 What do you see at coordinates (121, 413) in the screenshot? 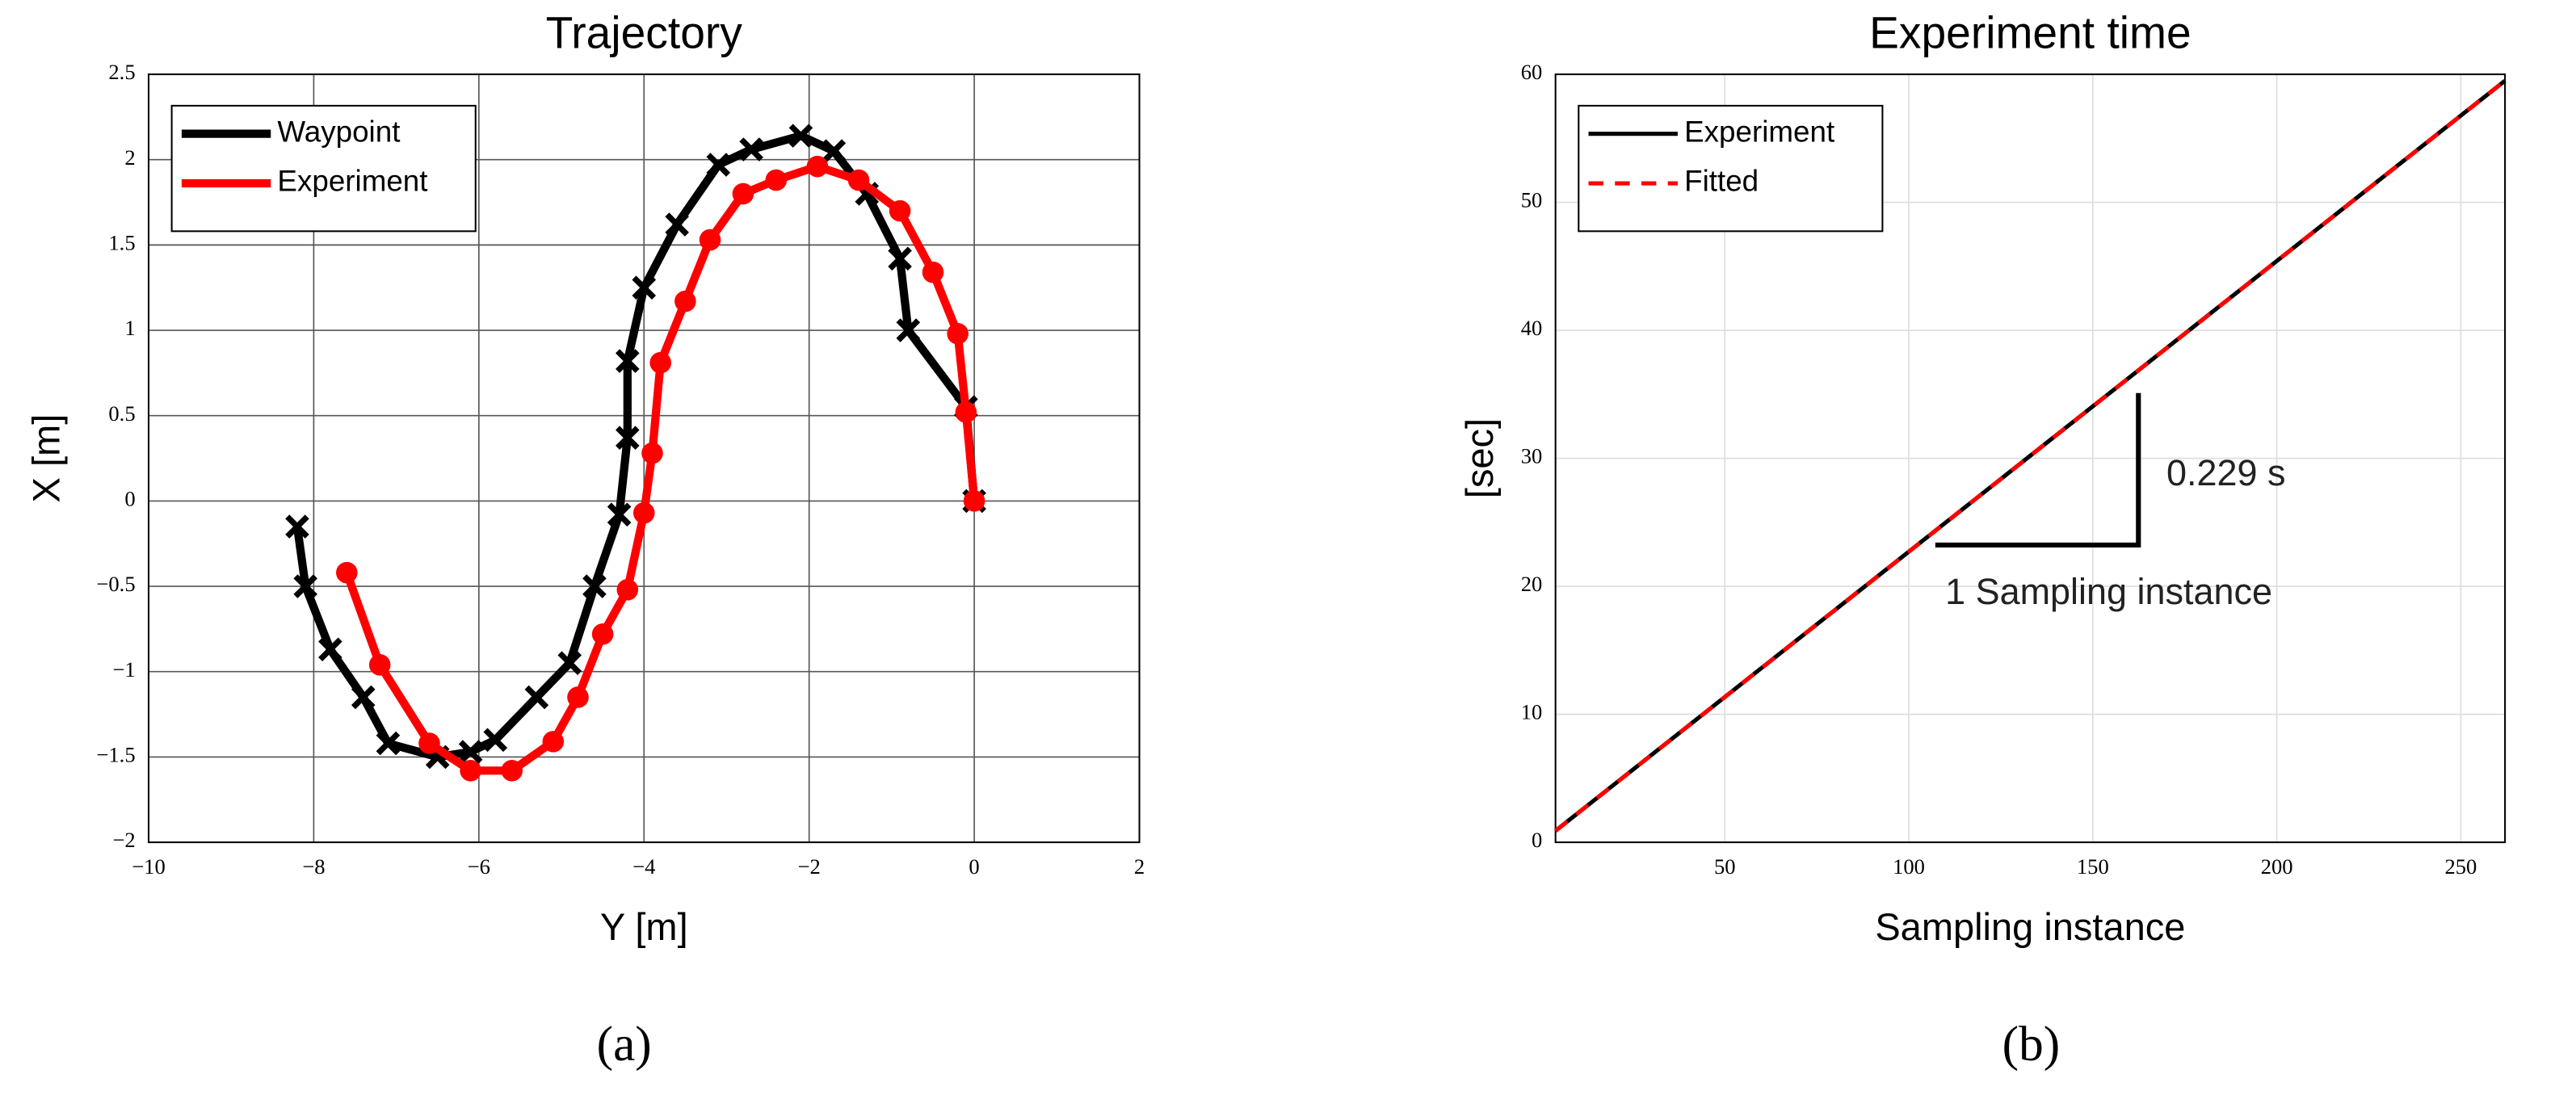
I see `y-tick-label: 0.5` at bounding box center [121, 413].